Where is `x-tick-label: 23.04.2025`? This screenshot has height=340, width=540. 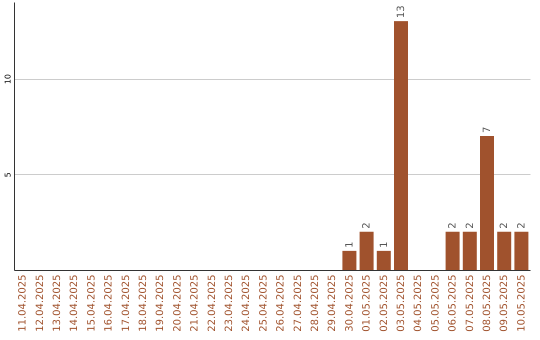 x-tick-label: 23.04.2025 is located at coordinates (229, 303).